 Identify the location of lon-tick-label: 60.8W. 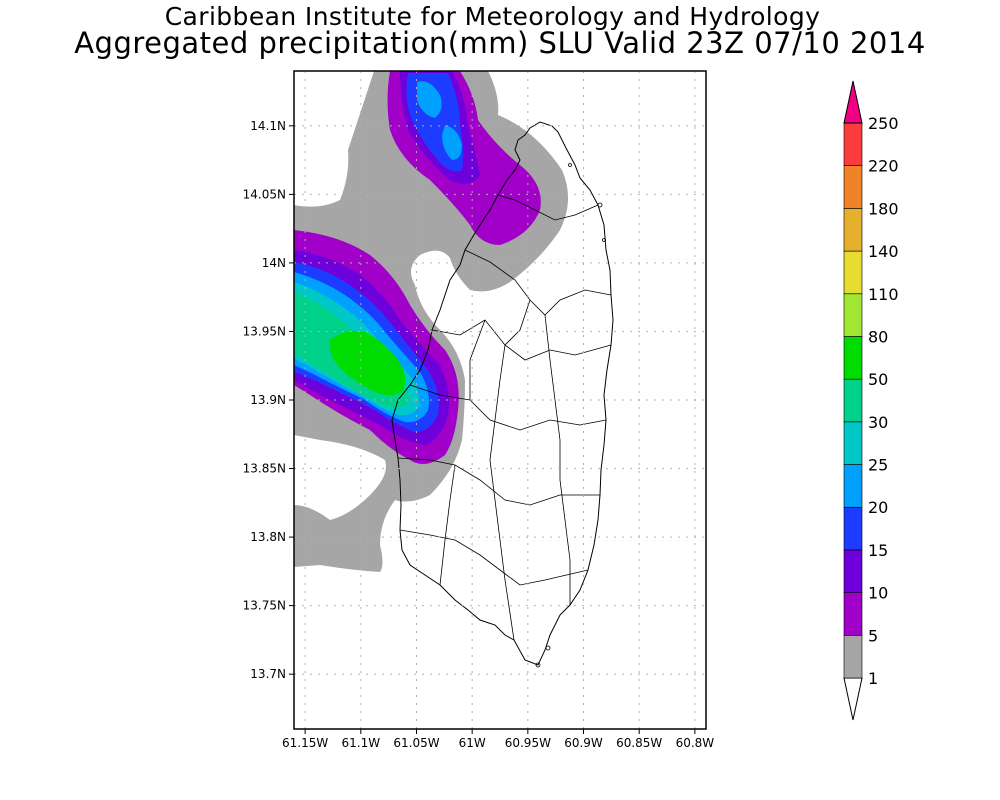
(695, 743).